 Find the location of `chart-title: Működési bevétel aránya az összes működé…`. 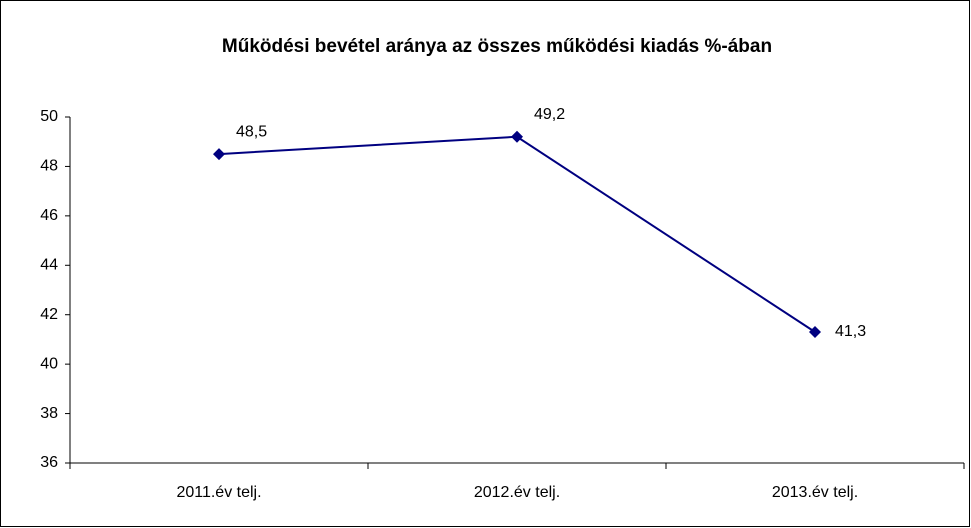

chart-title: Működési bevétel aránya az összes működé… is located at coordinates (497, 46).